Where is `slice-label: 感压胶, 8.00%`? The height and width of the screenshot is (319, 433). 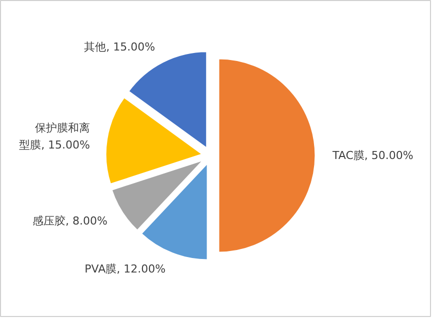 slice-label: 感压胶, 8.00% is located at coordinates (70, 221).